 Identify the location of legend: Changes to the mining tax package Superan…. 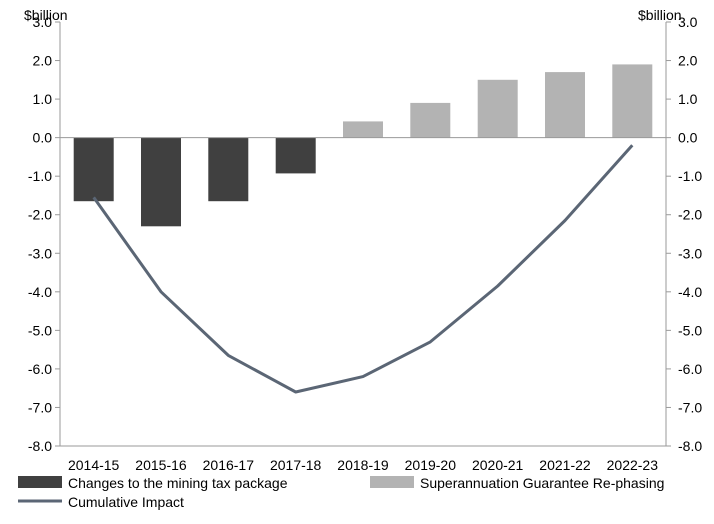
(341, 492).